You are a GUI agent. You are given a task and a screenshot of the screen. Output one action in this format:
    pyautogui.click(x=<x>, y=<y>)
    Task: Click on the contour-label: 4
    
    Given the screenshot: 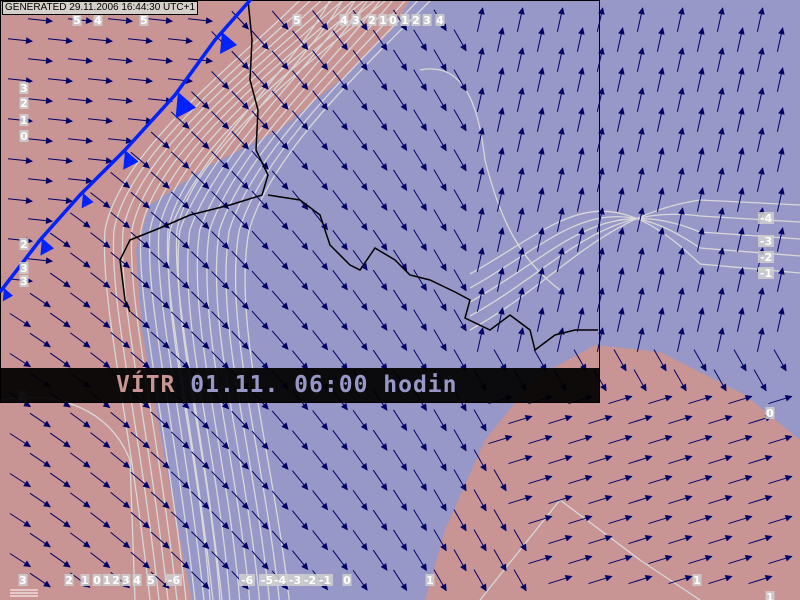 What is the action you would take?
    pyautogui.click(x=440, y=20)
    